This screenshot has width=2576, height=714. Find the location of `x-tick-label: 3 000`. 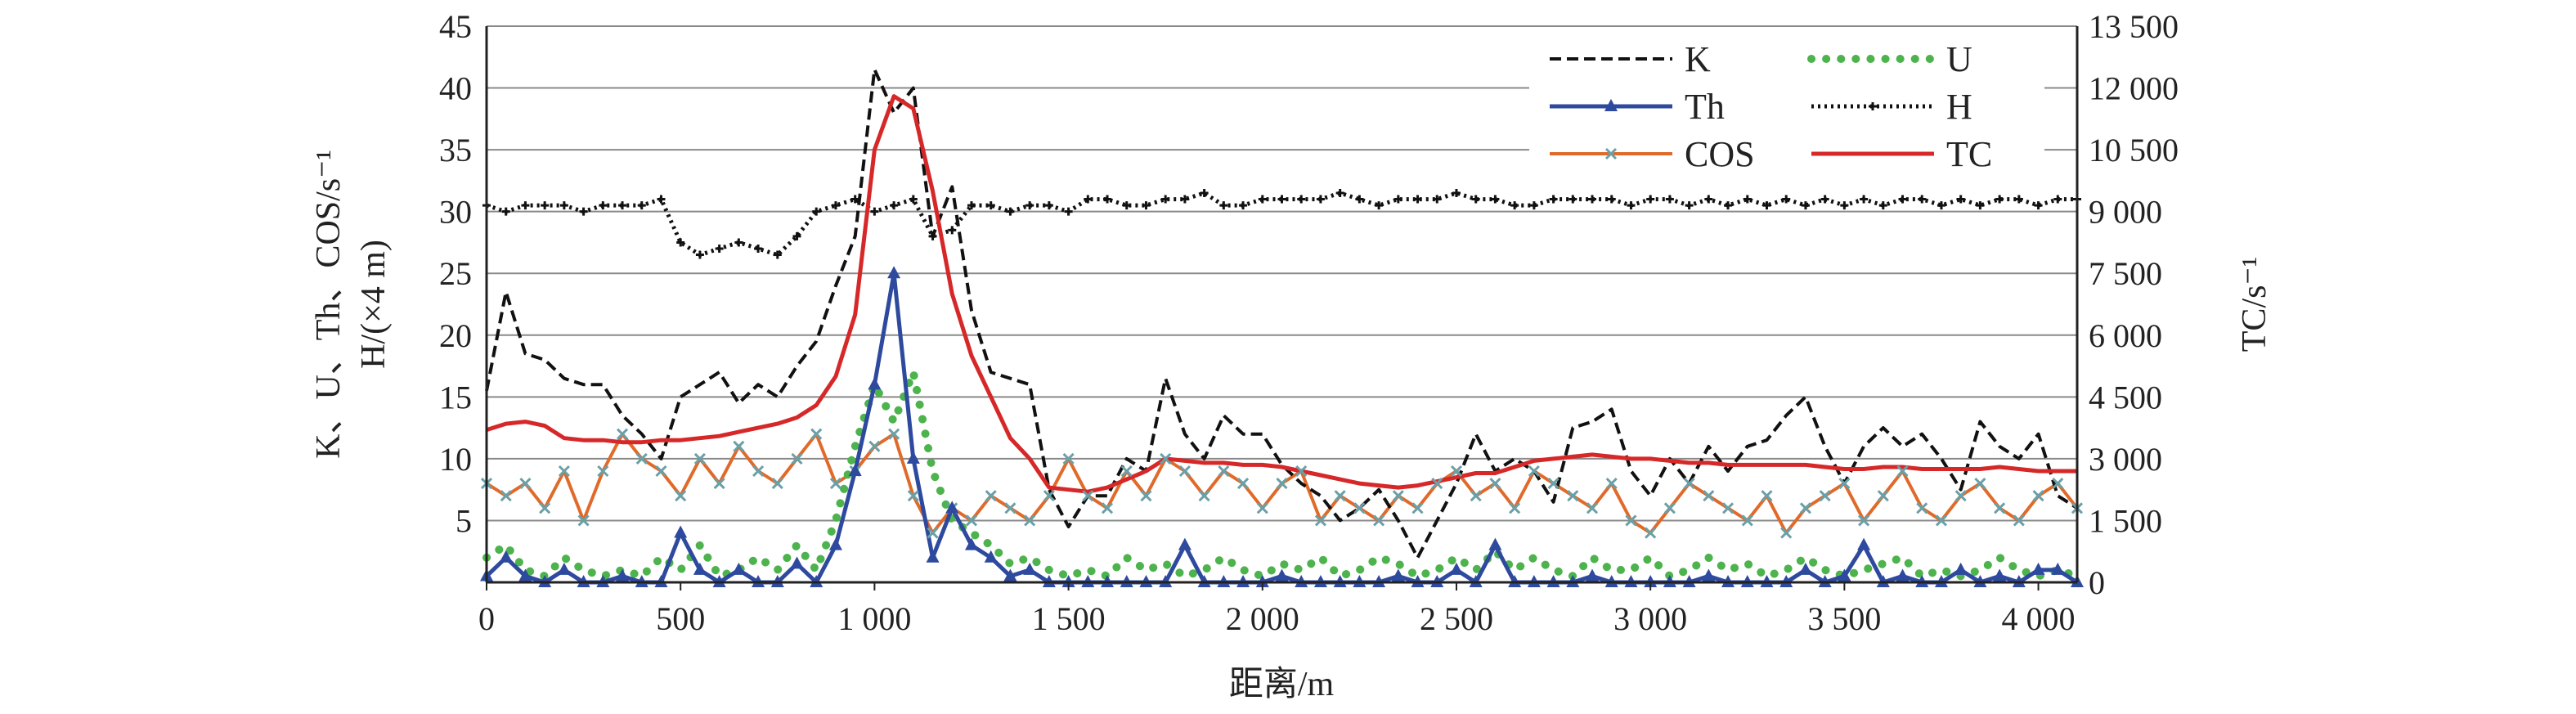

x-tick-label: 3 000 is located at coordinates (1650, 618).